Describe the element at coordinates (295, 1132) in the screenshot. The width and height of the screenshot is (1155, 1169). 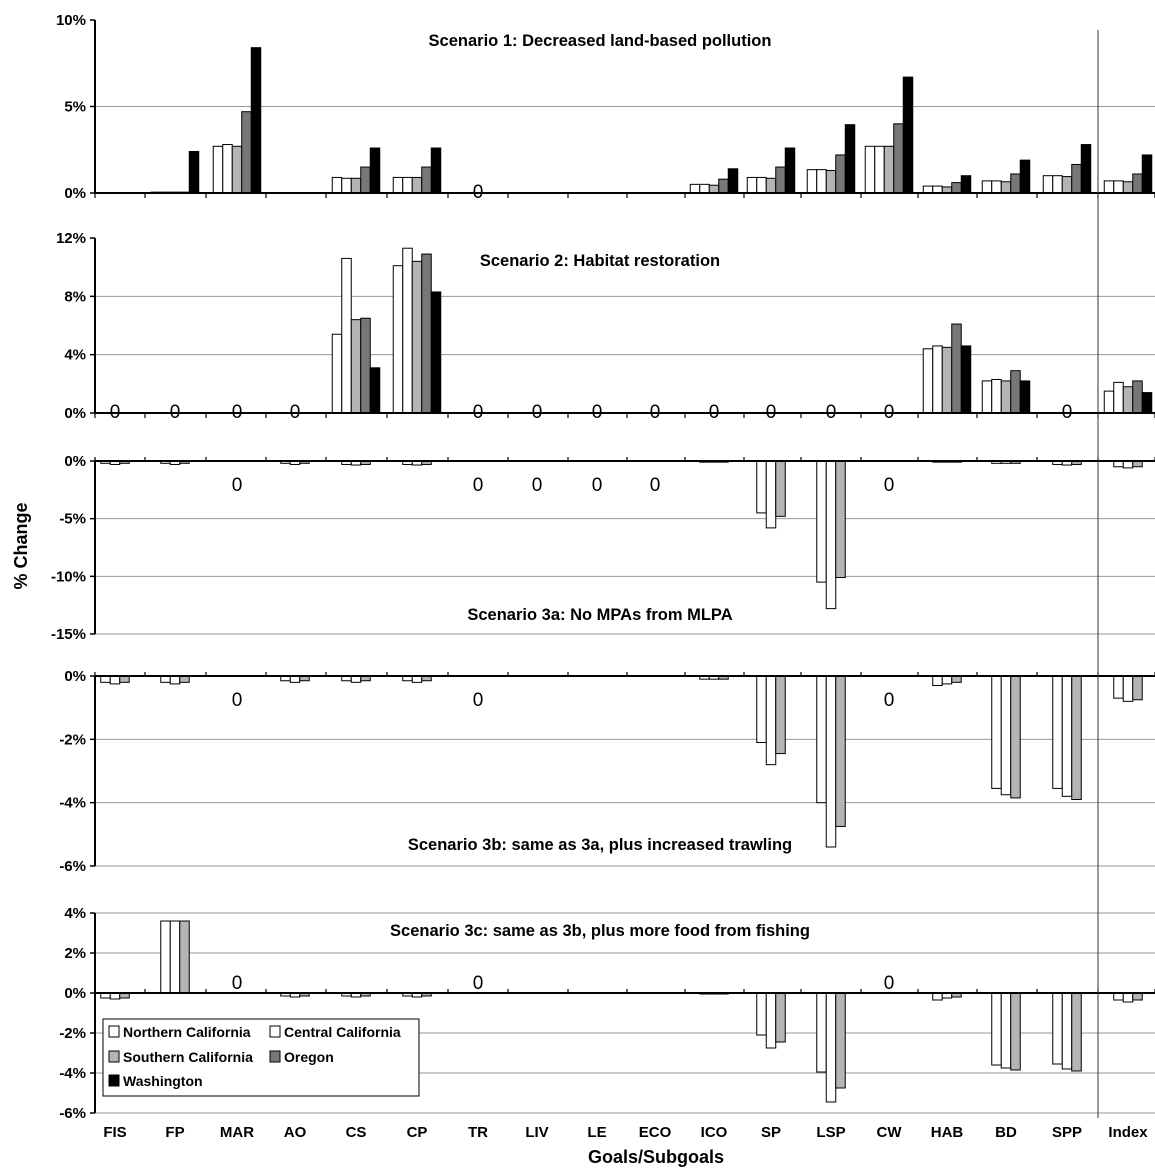
I see `x-tick-label: AO` at that location.